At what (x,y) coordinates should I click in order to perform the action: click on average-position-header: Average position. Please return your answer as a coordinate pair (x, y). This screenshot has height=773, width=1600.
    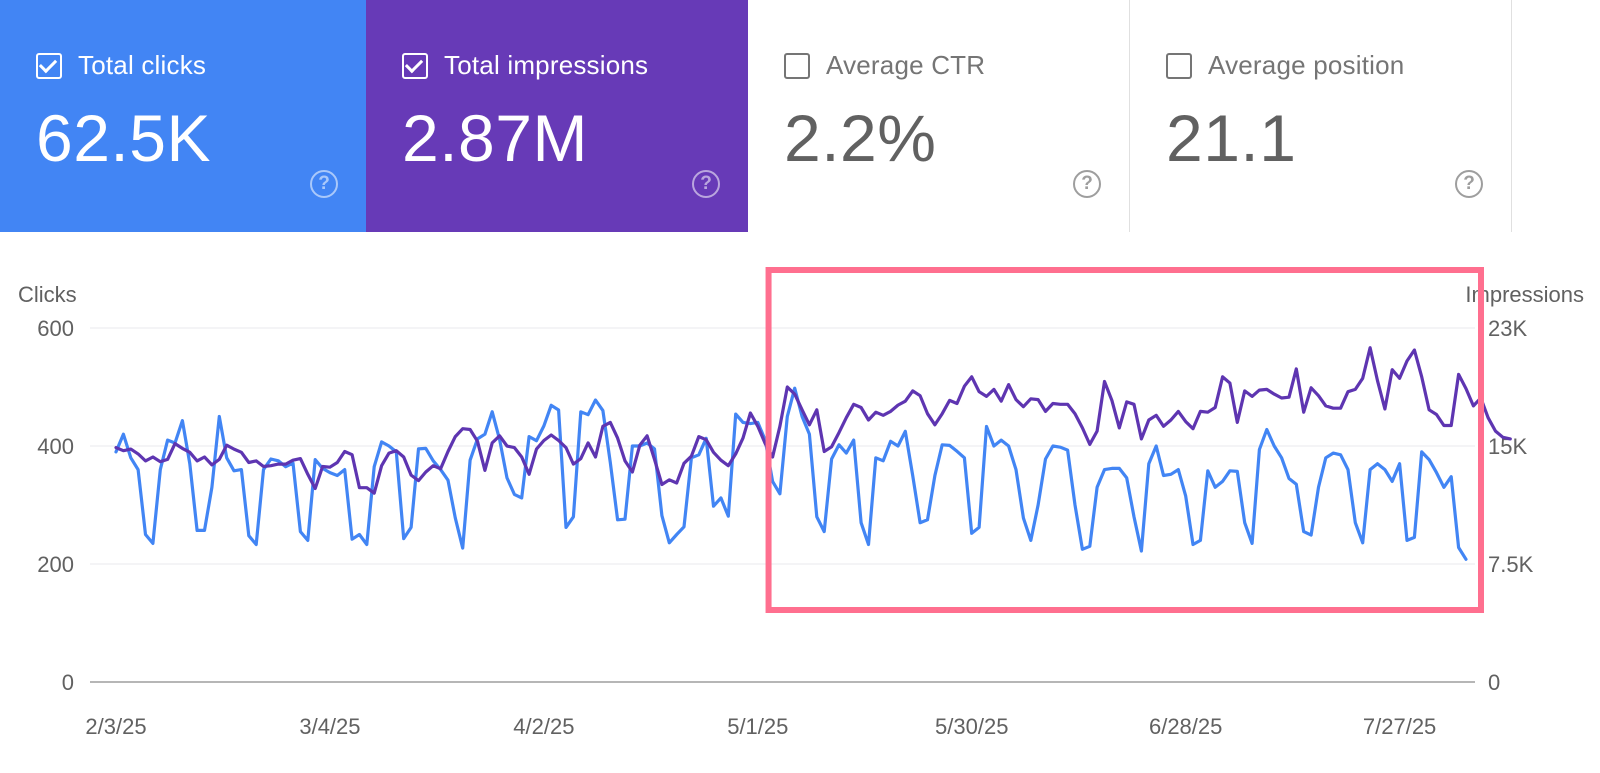
    Looking at the image, I should click on (1285, 65).